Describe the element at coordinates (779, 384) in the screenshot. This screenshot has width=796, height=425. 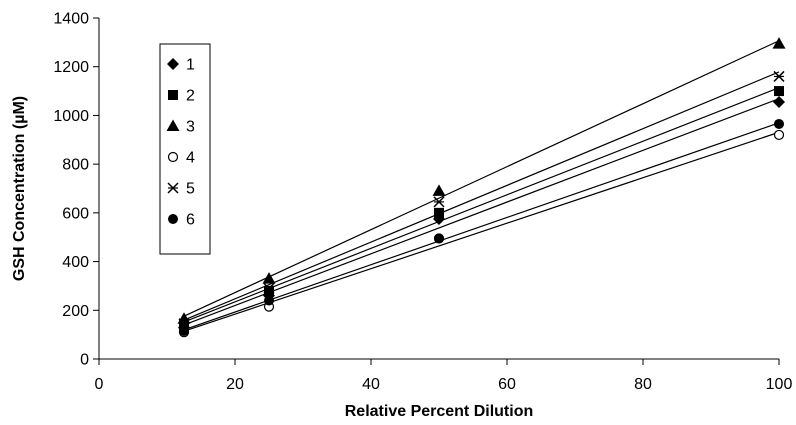
I see `x-tick-label: 100` at that location.